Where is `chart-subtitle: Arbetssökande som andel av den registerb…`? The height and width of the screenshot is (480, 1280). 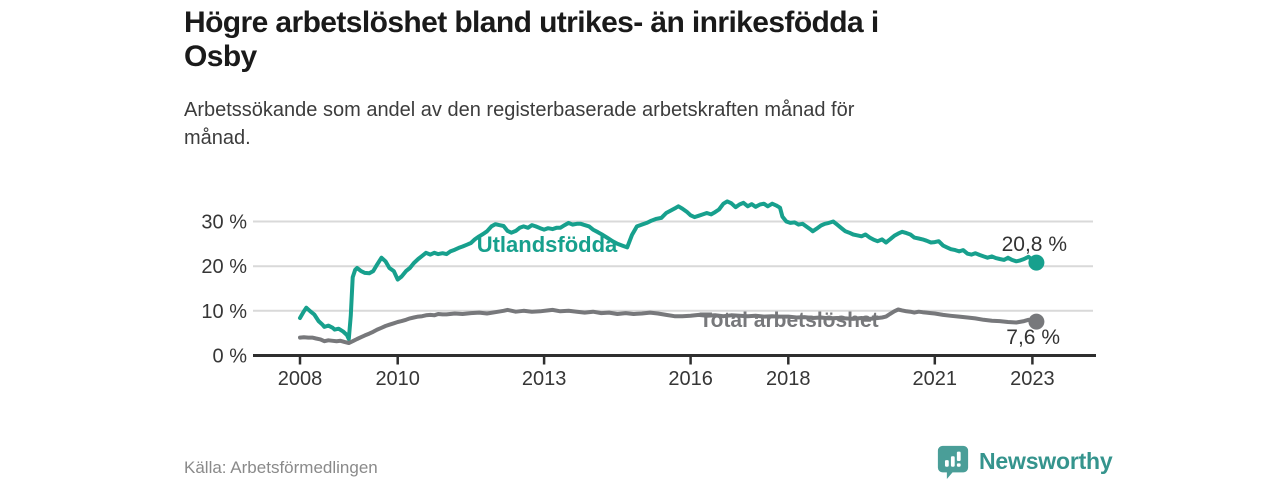
chart-subtitle: Arbetssökande som andel av den registerb… is located at coordinates (634, 124).